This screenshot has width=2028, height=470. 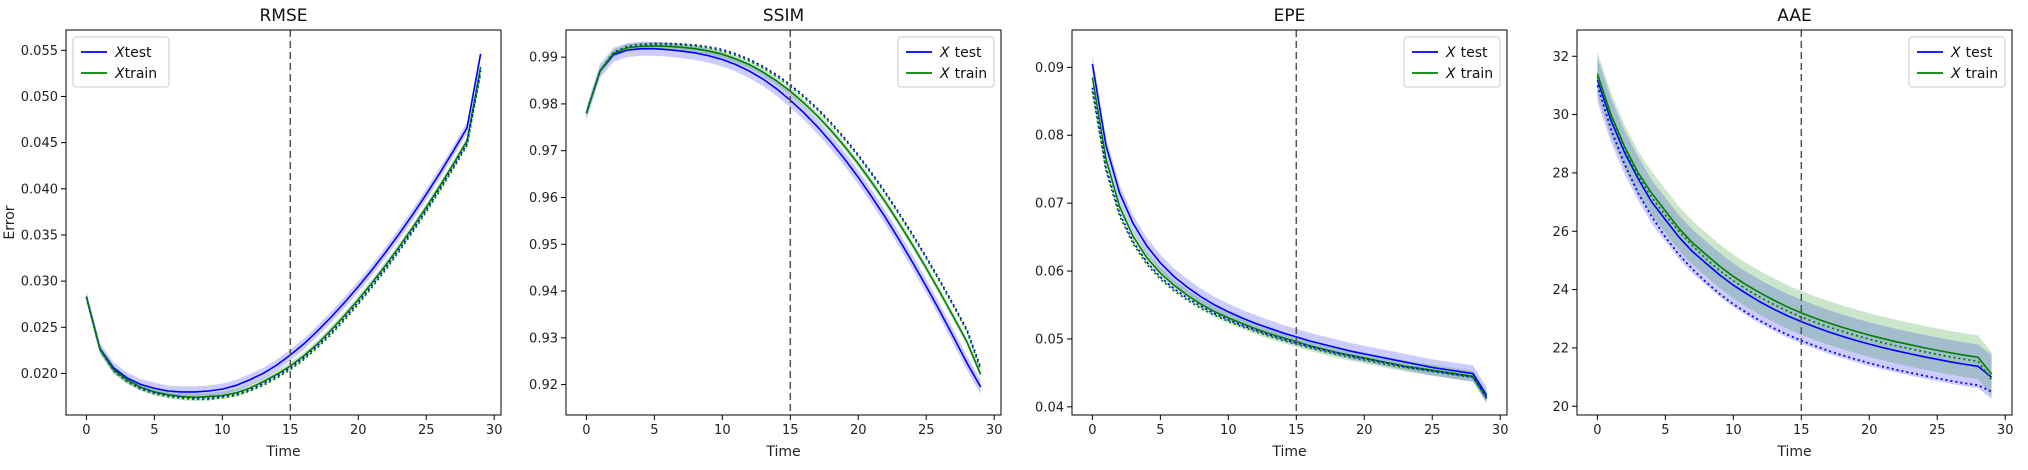 I want to click on y-tick-label: 0.025, so click(x=39, y=328).